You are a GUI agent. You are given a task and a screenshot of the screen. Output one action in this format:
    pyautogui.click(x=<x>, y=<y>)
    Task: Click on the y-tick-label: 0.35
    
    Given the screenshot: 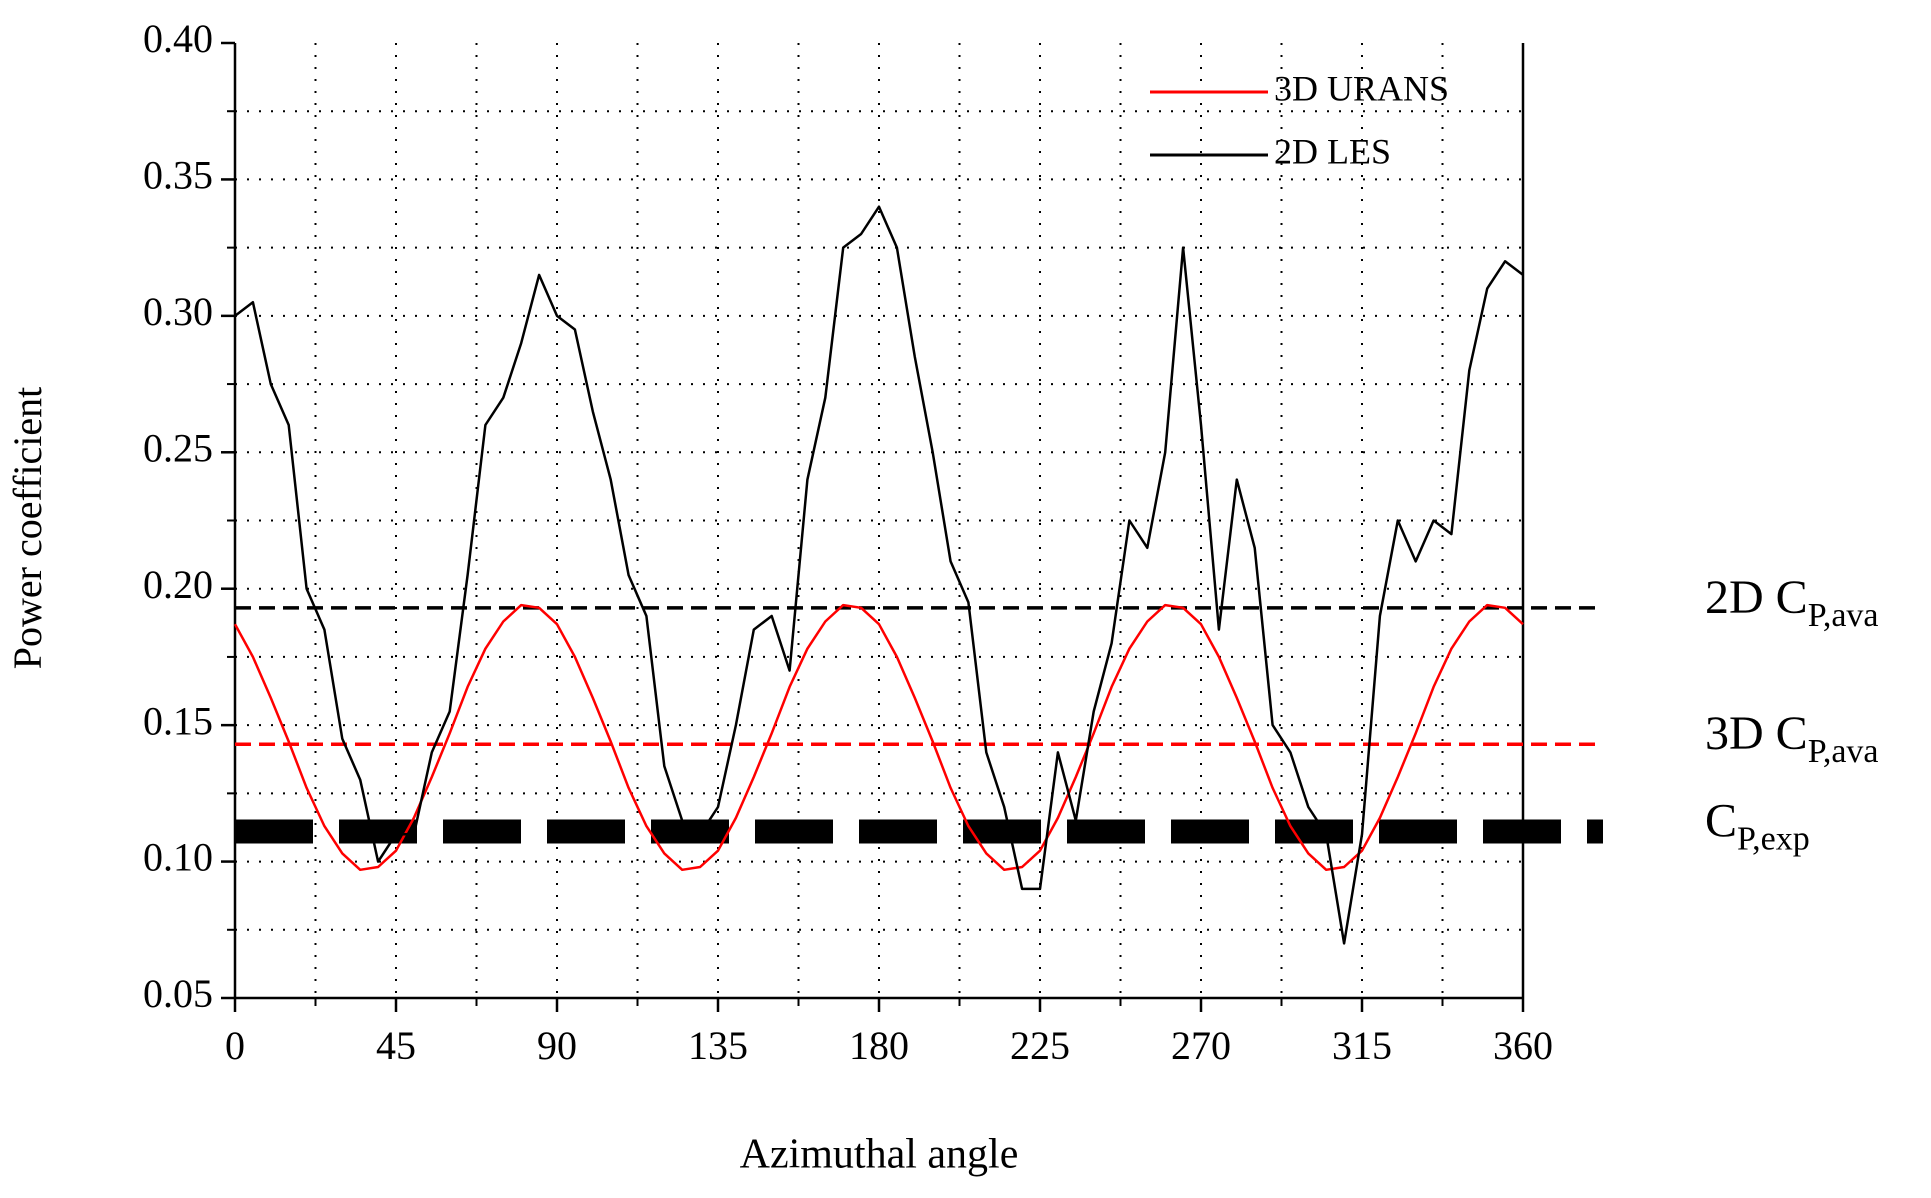 What is the action you would take?
    pyautogui.click(x=178, y=175)
    